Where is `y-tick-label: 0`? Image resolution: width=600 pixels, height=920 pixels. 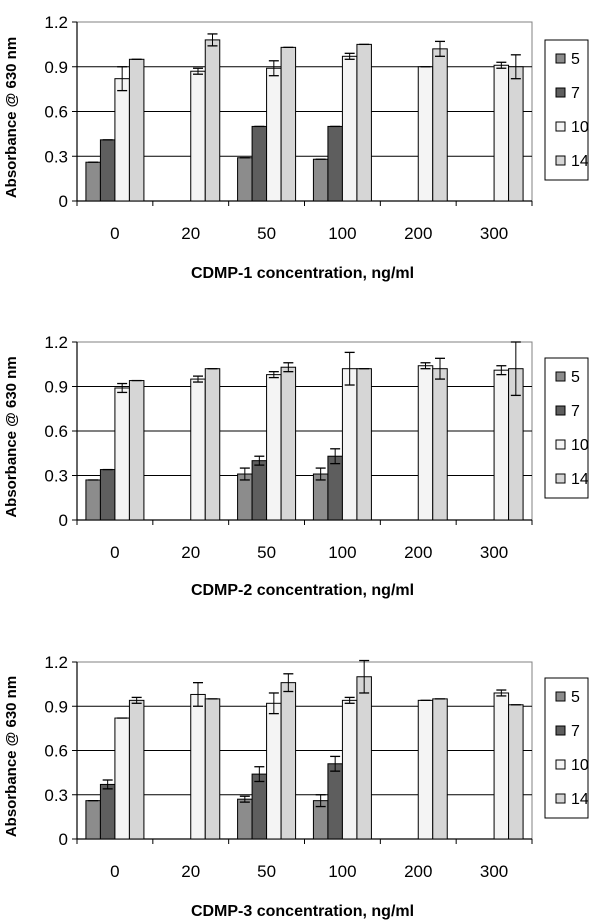
y-tick-label: 0 is located at coordinates (63, 520).